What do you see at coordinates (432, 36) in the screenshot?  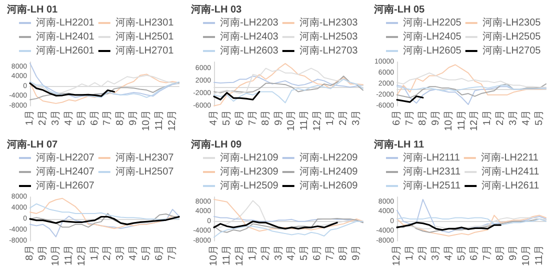 I see `legend-label: 河南-LH2405` at bounding box center [432, 36].